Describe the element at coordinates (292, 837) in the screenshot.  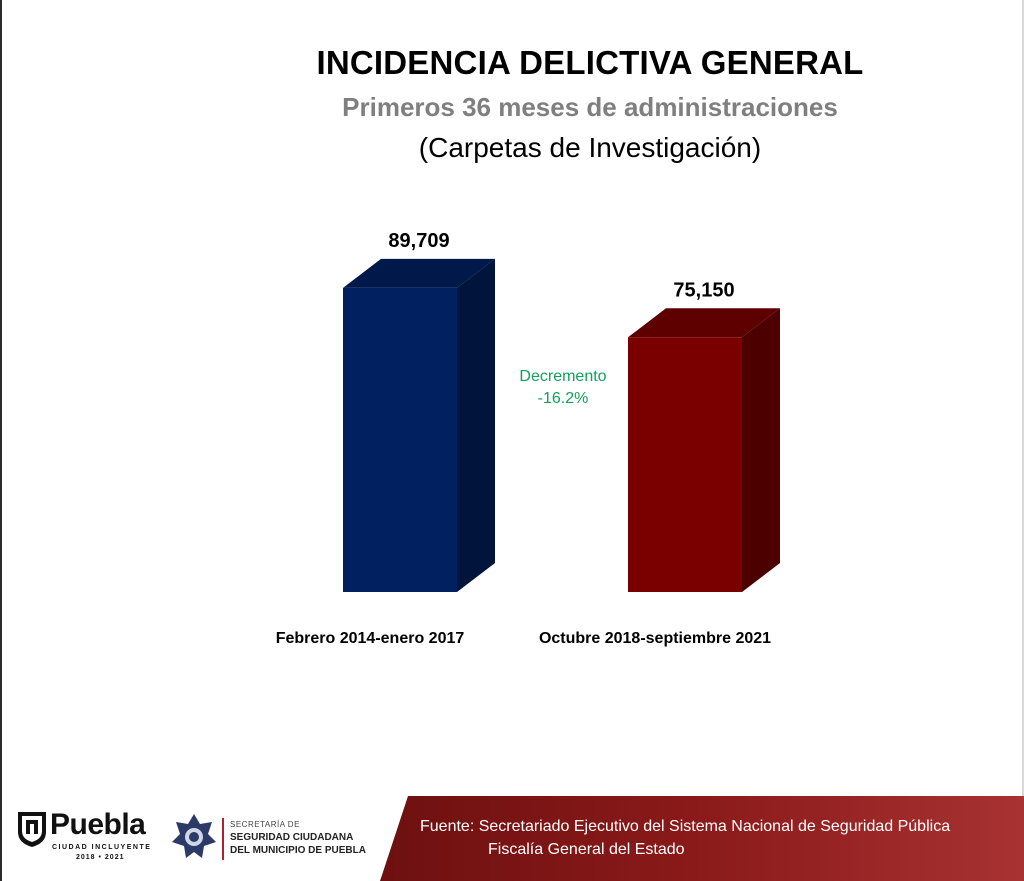
I see `ssc-line-2: SEGURIDAD CIUDADANA` at that location.